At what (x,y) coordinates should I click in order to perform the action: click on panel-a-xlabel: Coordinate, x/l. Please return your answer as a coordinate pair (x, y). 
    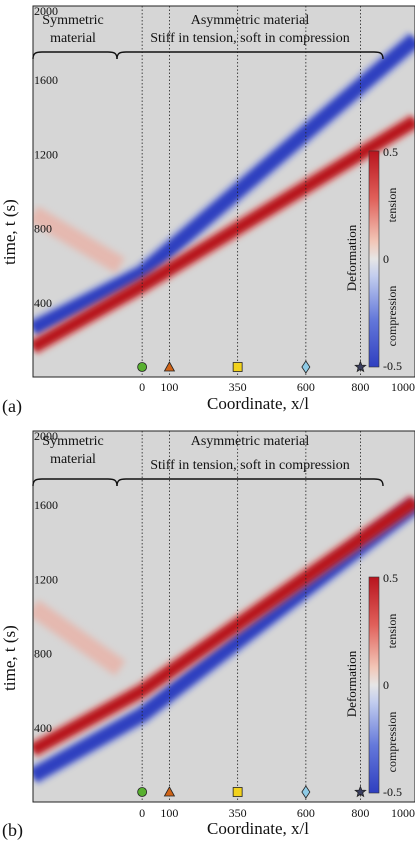
    Looking at the image, I should click on (258, 403).